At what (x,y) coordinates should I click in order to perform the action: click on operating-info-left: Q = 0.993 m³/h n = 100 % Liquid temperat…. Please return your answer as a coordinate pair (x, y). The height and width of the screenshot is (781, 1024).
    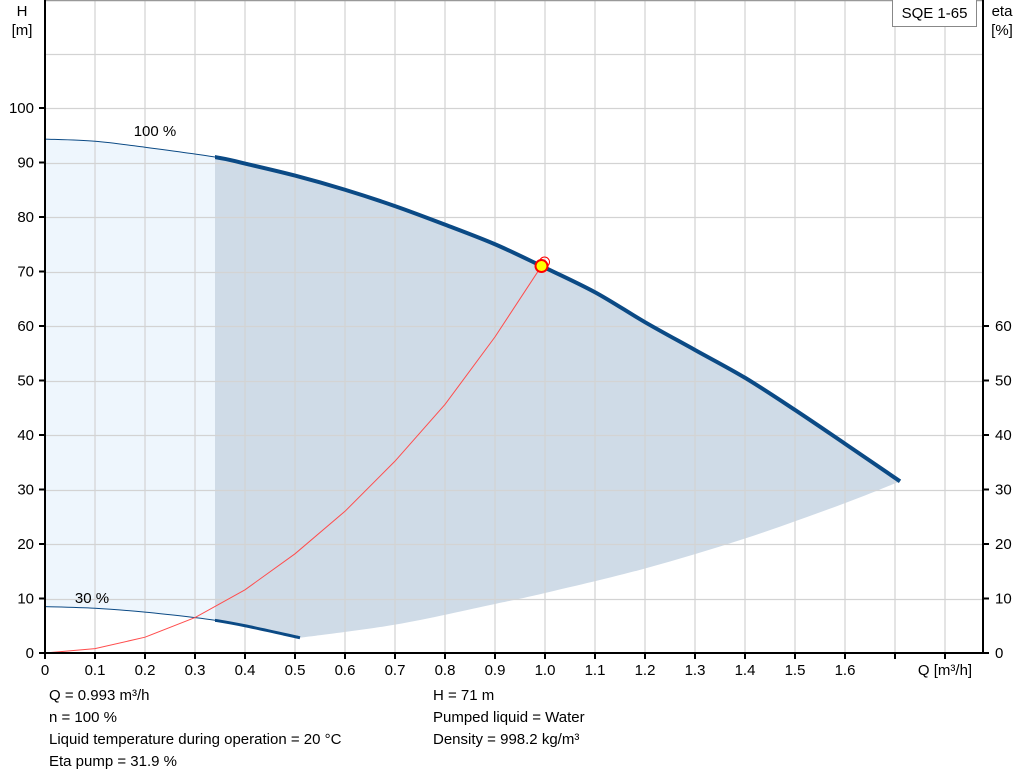
    Looking at the image, I should click on (195, 729).